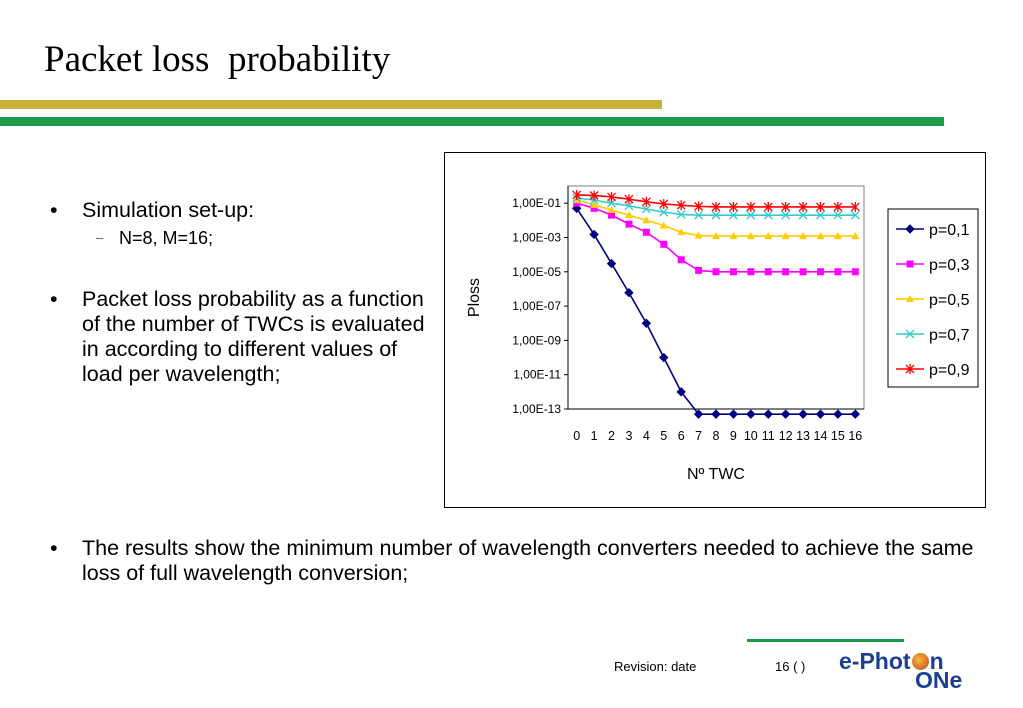  Describe the element at coordinates (537, 375) in the screenshot. I see `y-tick-label: 1,00E-11` at that location.